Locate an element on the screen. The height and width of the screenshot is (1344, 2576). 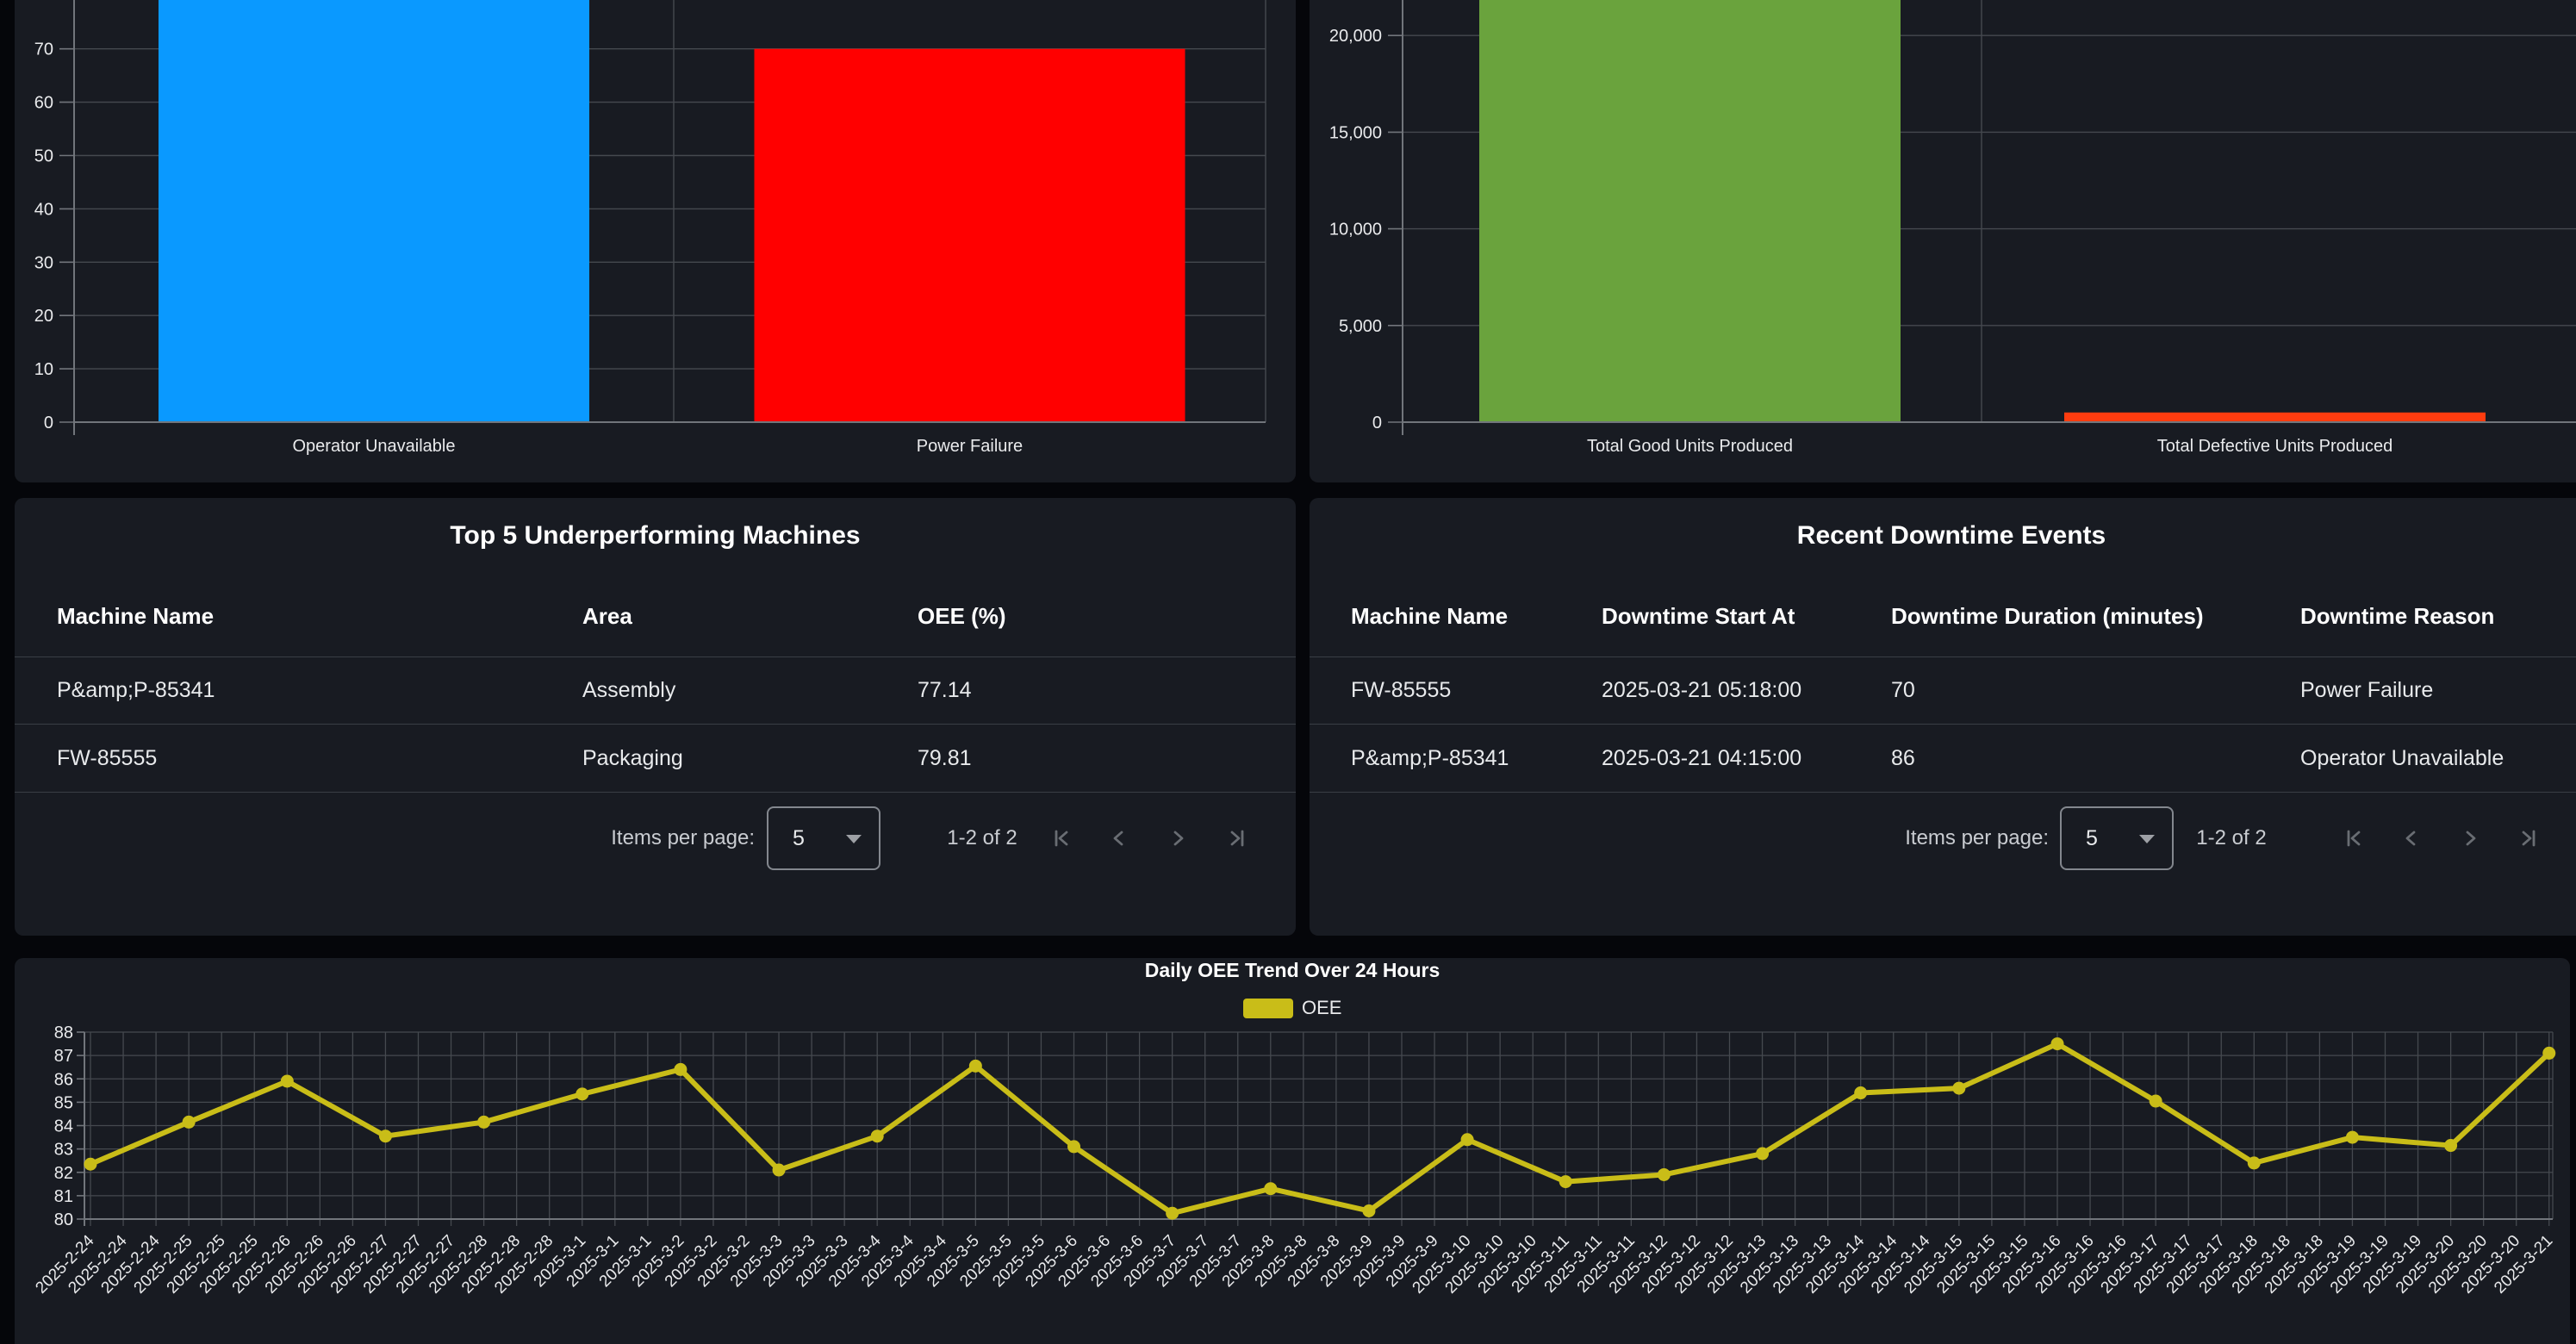
downtime-table-title: Recent Downtime Events is located at coordinates (1951, 535).